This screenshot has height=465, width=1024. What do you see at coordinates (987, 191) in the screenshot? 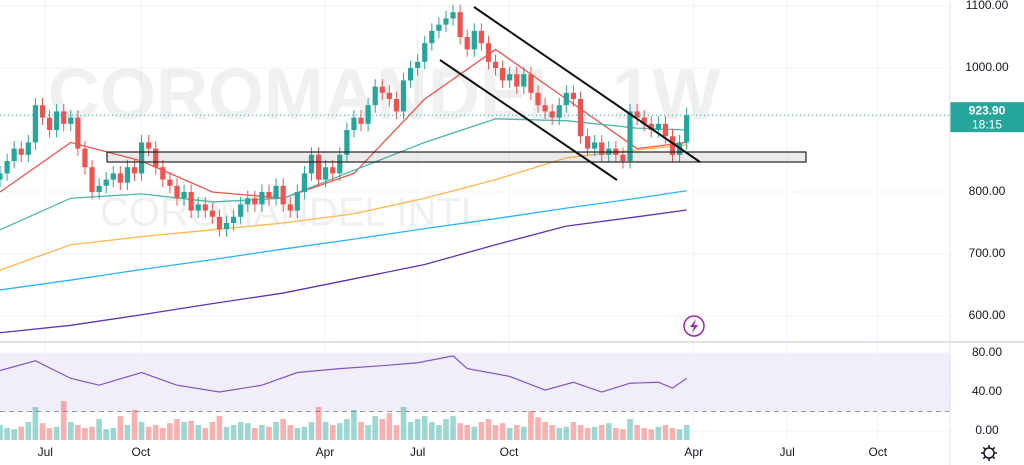
I see `y-tick-label: 800.00` at bounding box center [987, 191].